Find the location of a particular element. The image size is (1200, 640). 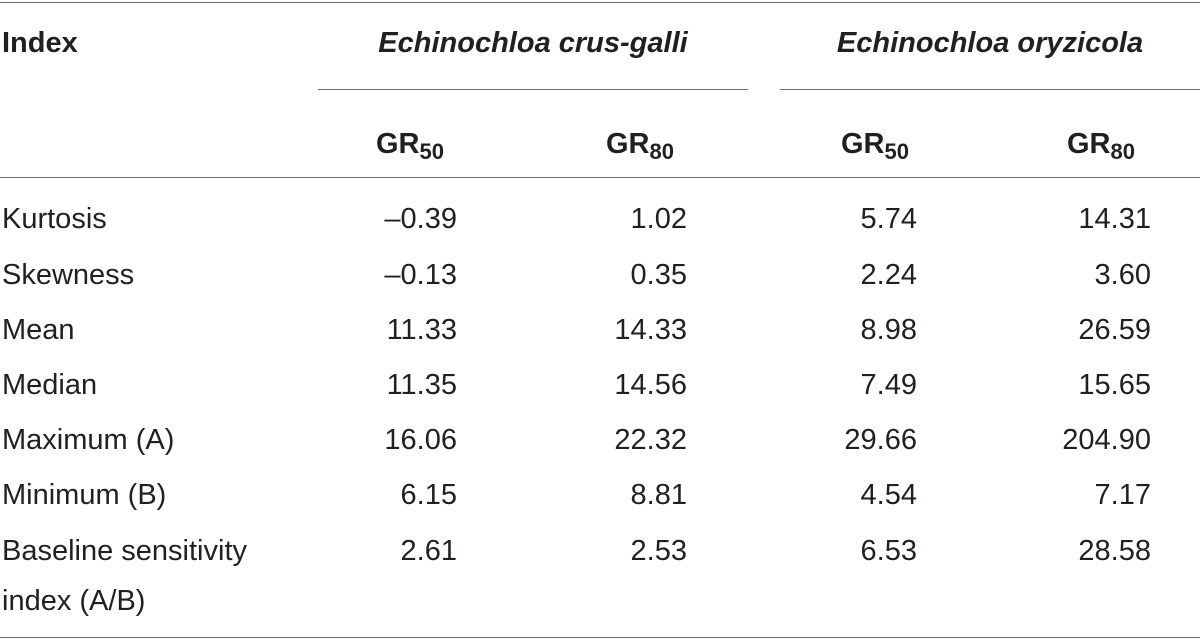

column-header-oryzicola-gr80: GR80 is located at coordinates (1101, 145).